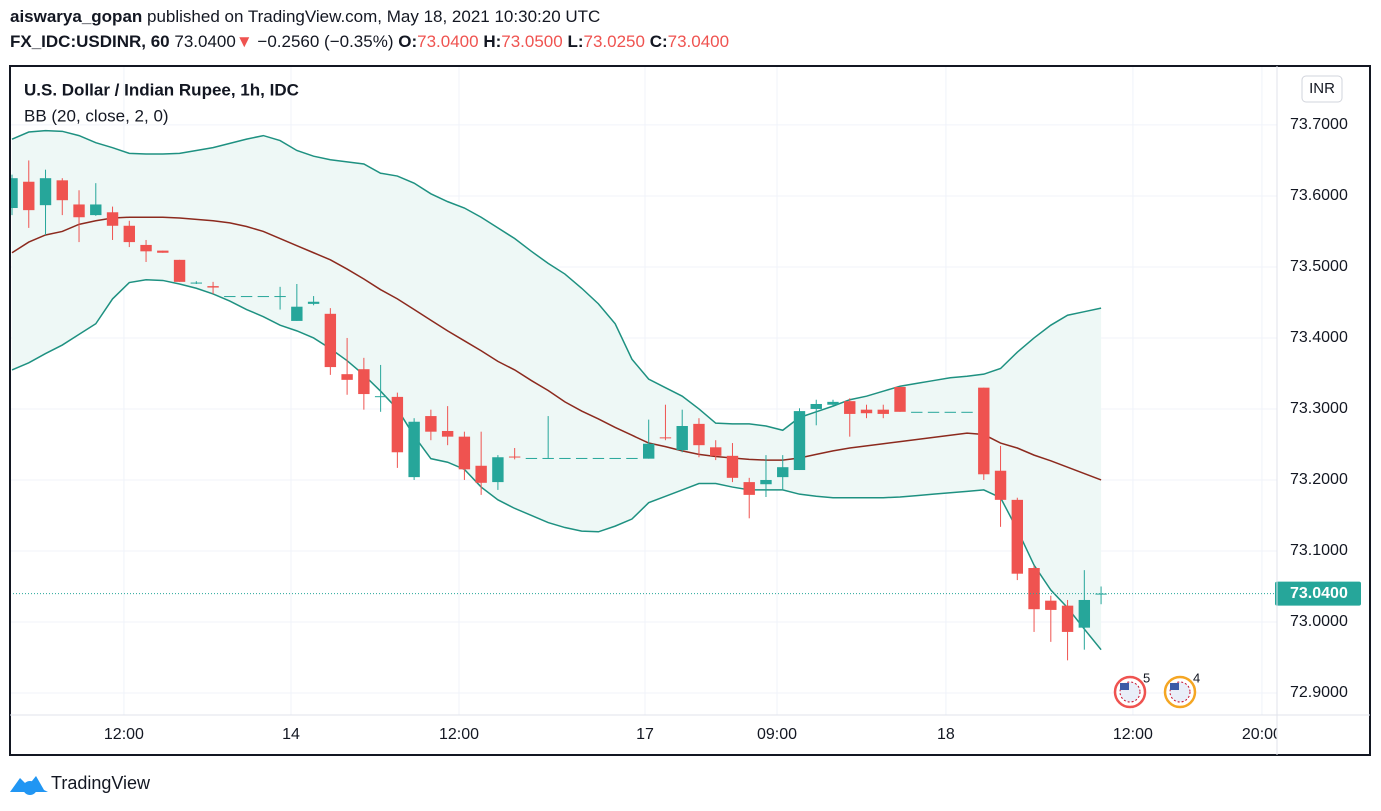 Image resolution: width=1381 pixels, height=811 pixels. Describe the element at coordinates (90, 41) in the screenshot. I see `symbol: FX_IDC:USDINR, 60` at that location.